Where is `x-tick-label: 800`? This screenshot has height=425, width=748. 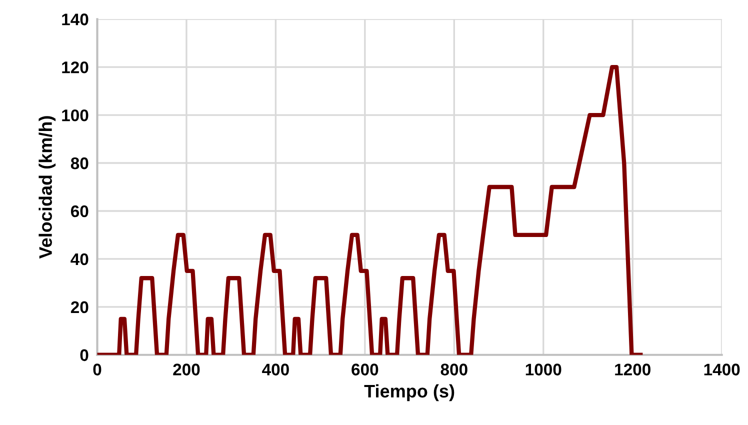 x-tick-label: 800 is located at coordinates (454, 370).